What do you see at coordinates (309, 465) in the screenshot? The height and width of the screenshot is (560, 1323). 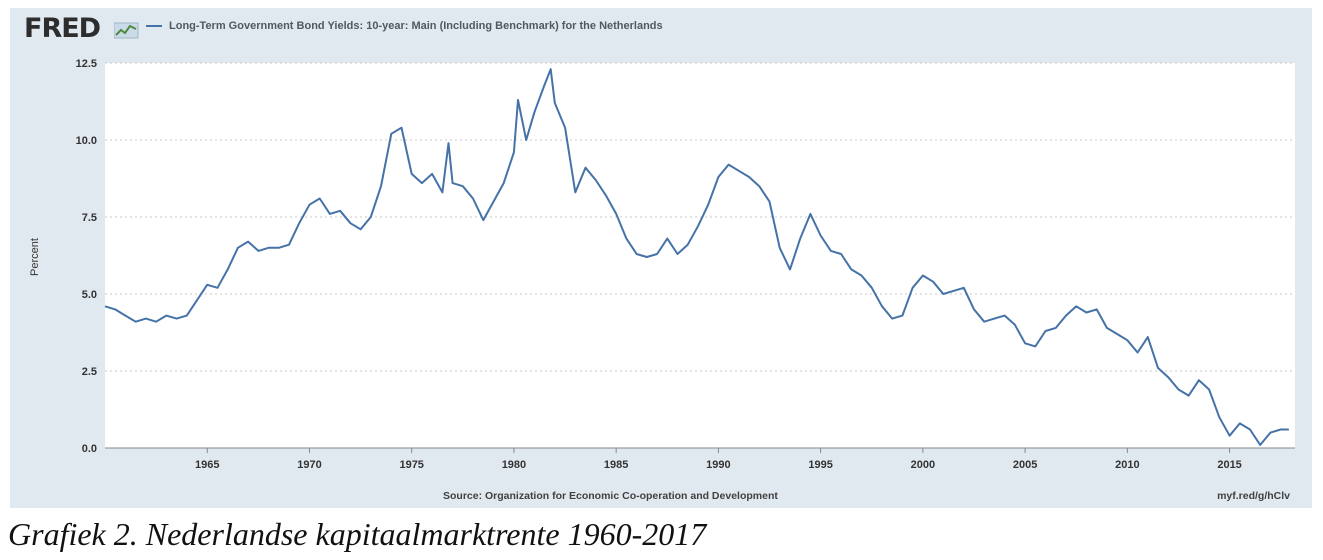 I see `x-tick-label: 1970` at bounding box center [309, 465].